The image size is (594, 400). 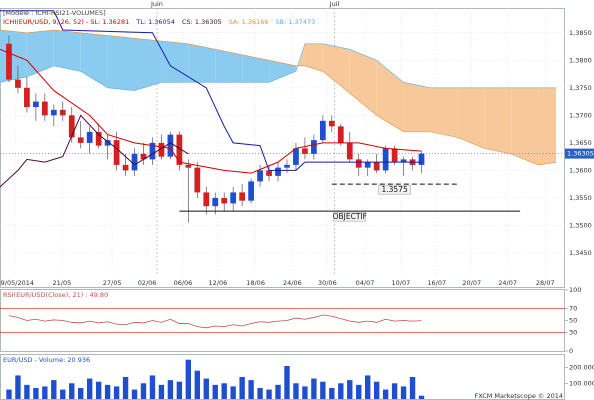 What do you see at coordinates (249, 22) in the screenshot?
I see `legend-entry: SA: 1.36166` at bounding box center [249, 22].